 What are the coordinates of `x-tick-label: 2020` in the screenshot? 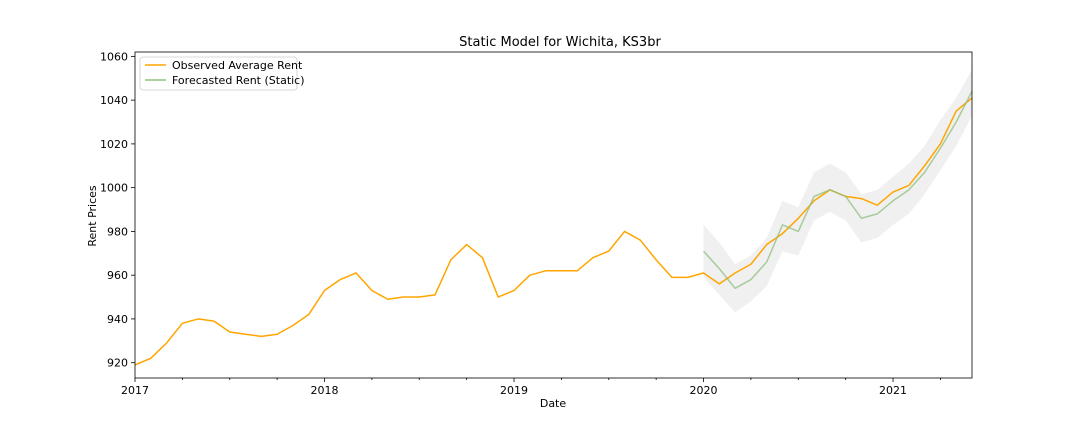 It's located at (704, 390).